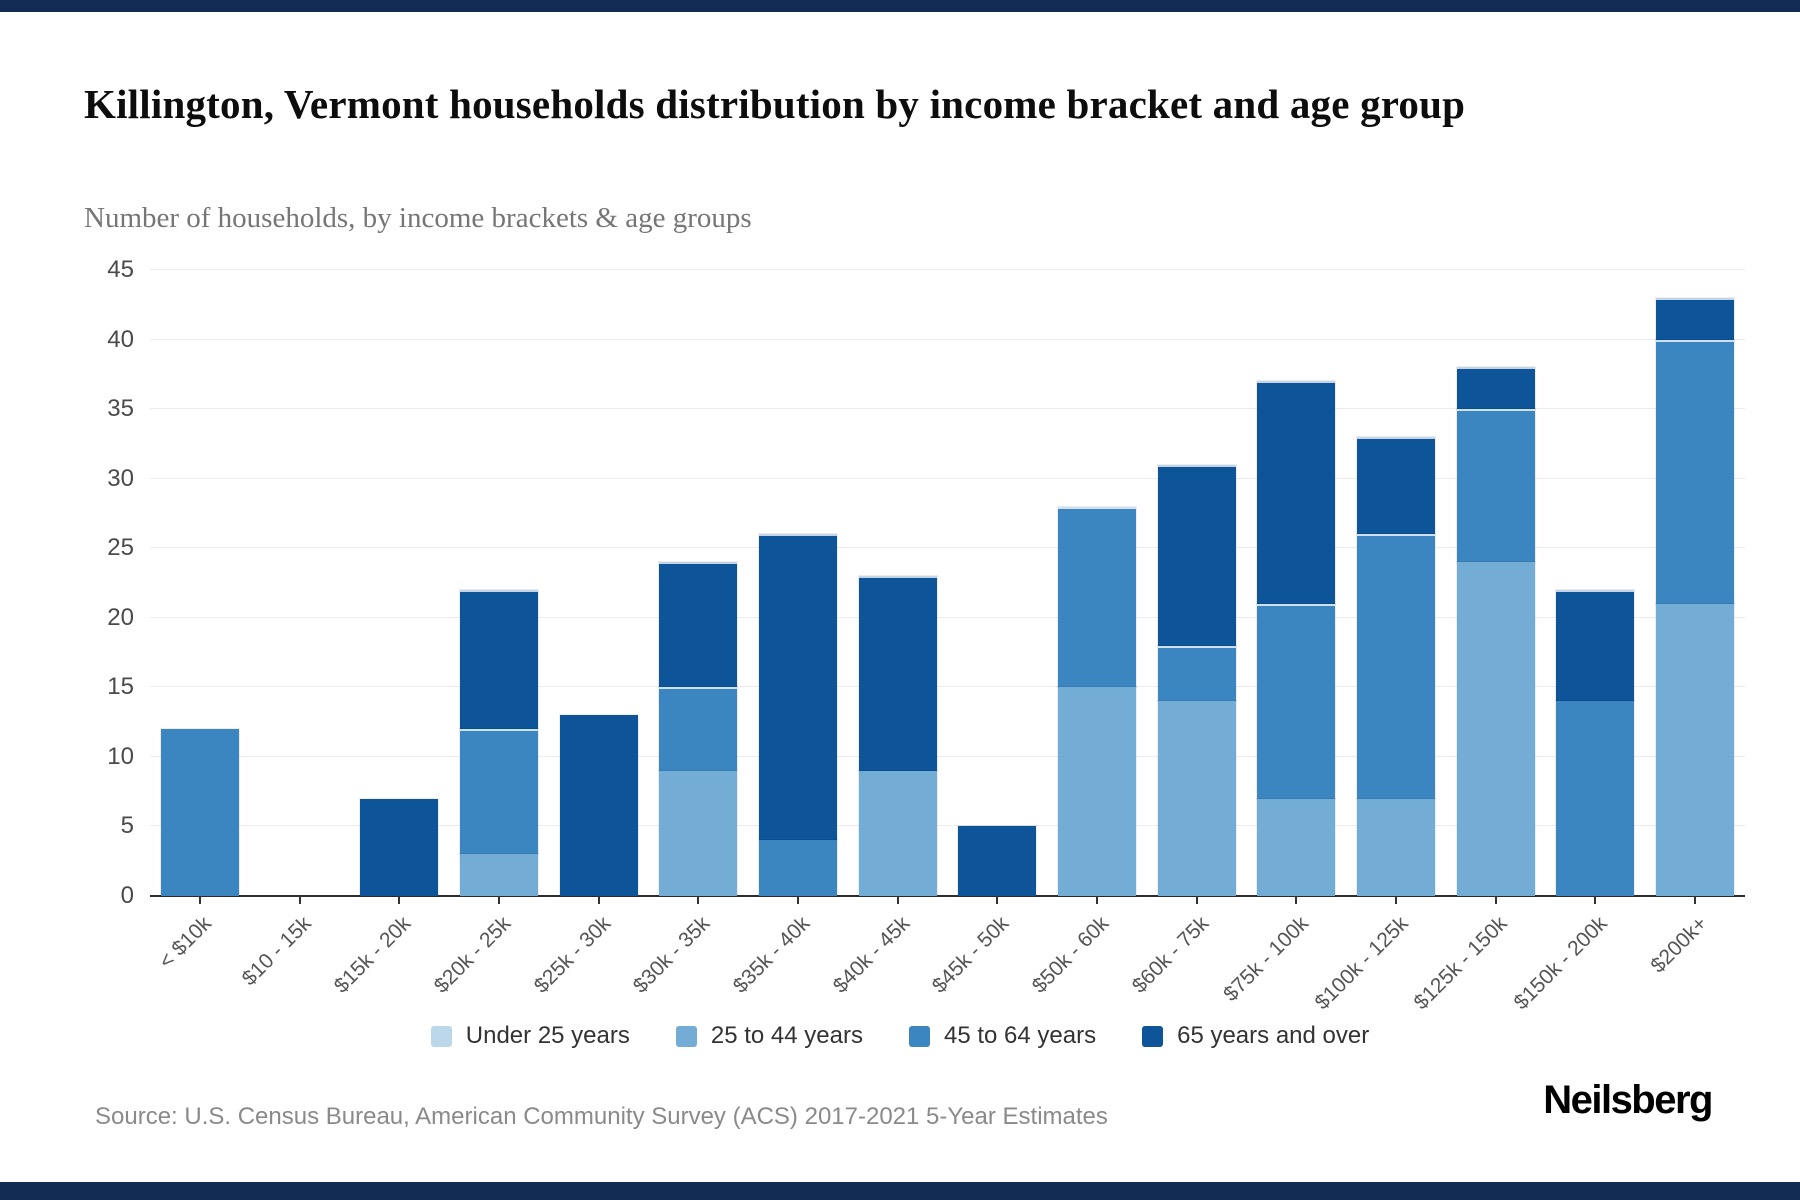 This screenshot has height=1200, width=1800. Describe the element at coordinates (127, 895) in the screenshot. I see `y-tick-label: 0` at that location.